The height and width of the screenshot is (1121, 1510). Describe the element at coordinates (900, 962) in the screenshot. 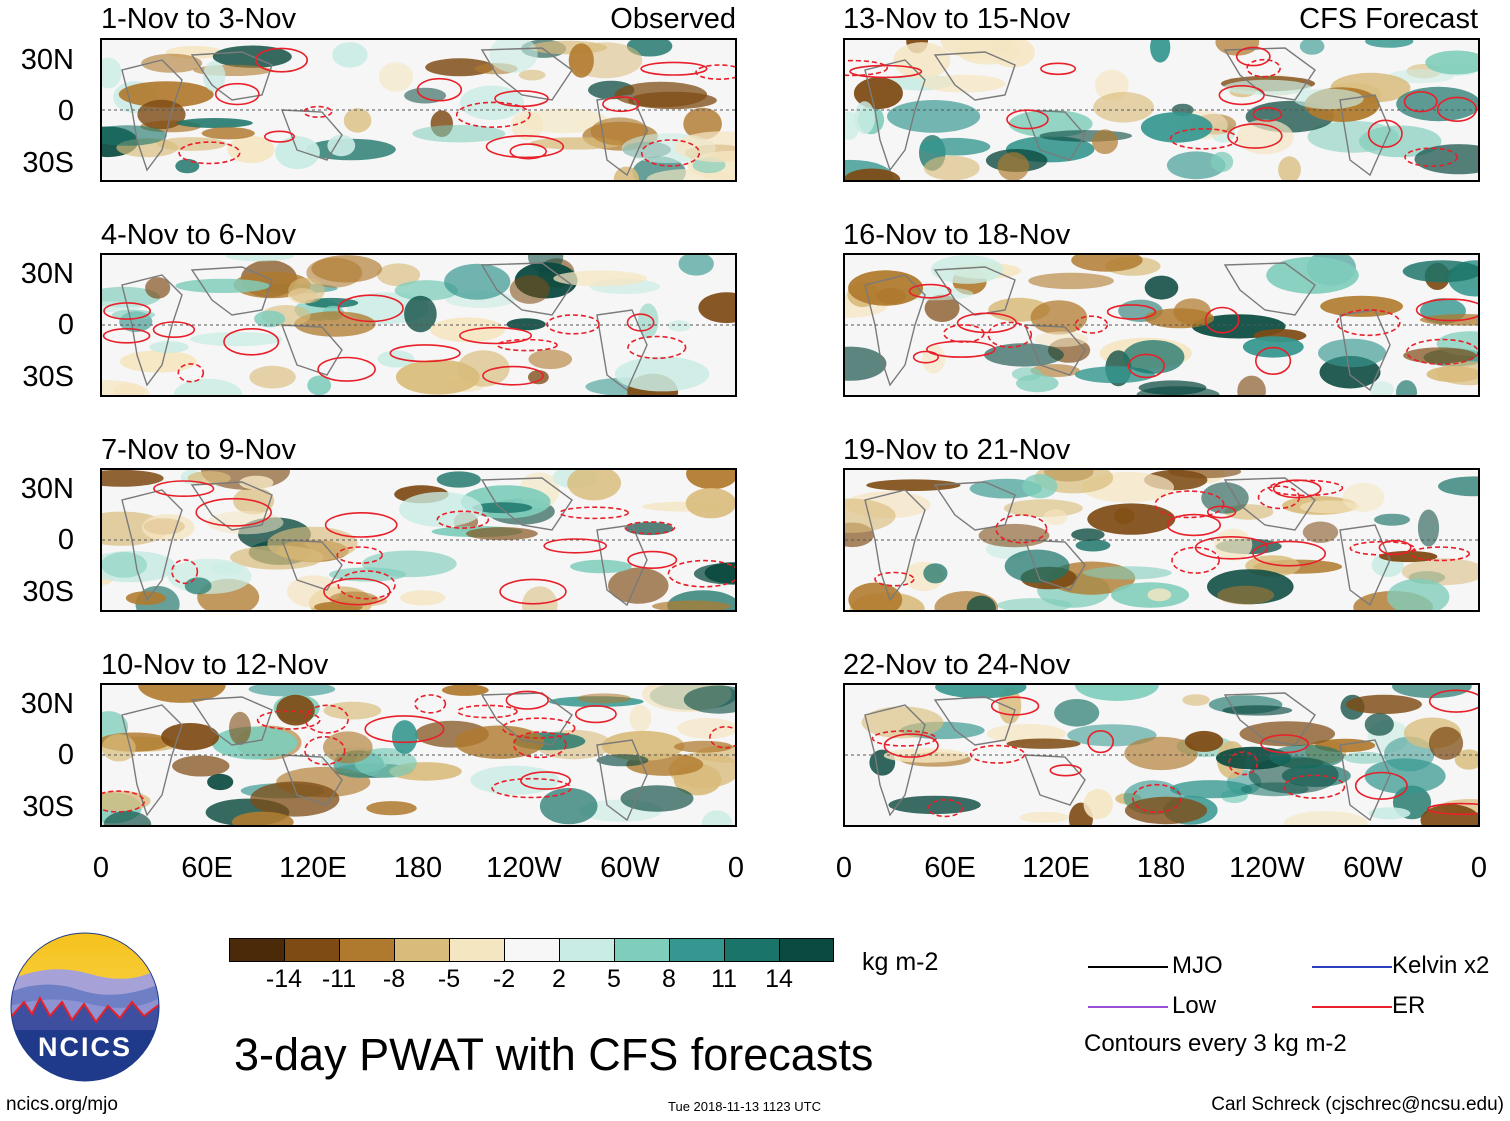

I see `colorbar-unit: kg m-2` at that location.